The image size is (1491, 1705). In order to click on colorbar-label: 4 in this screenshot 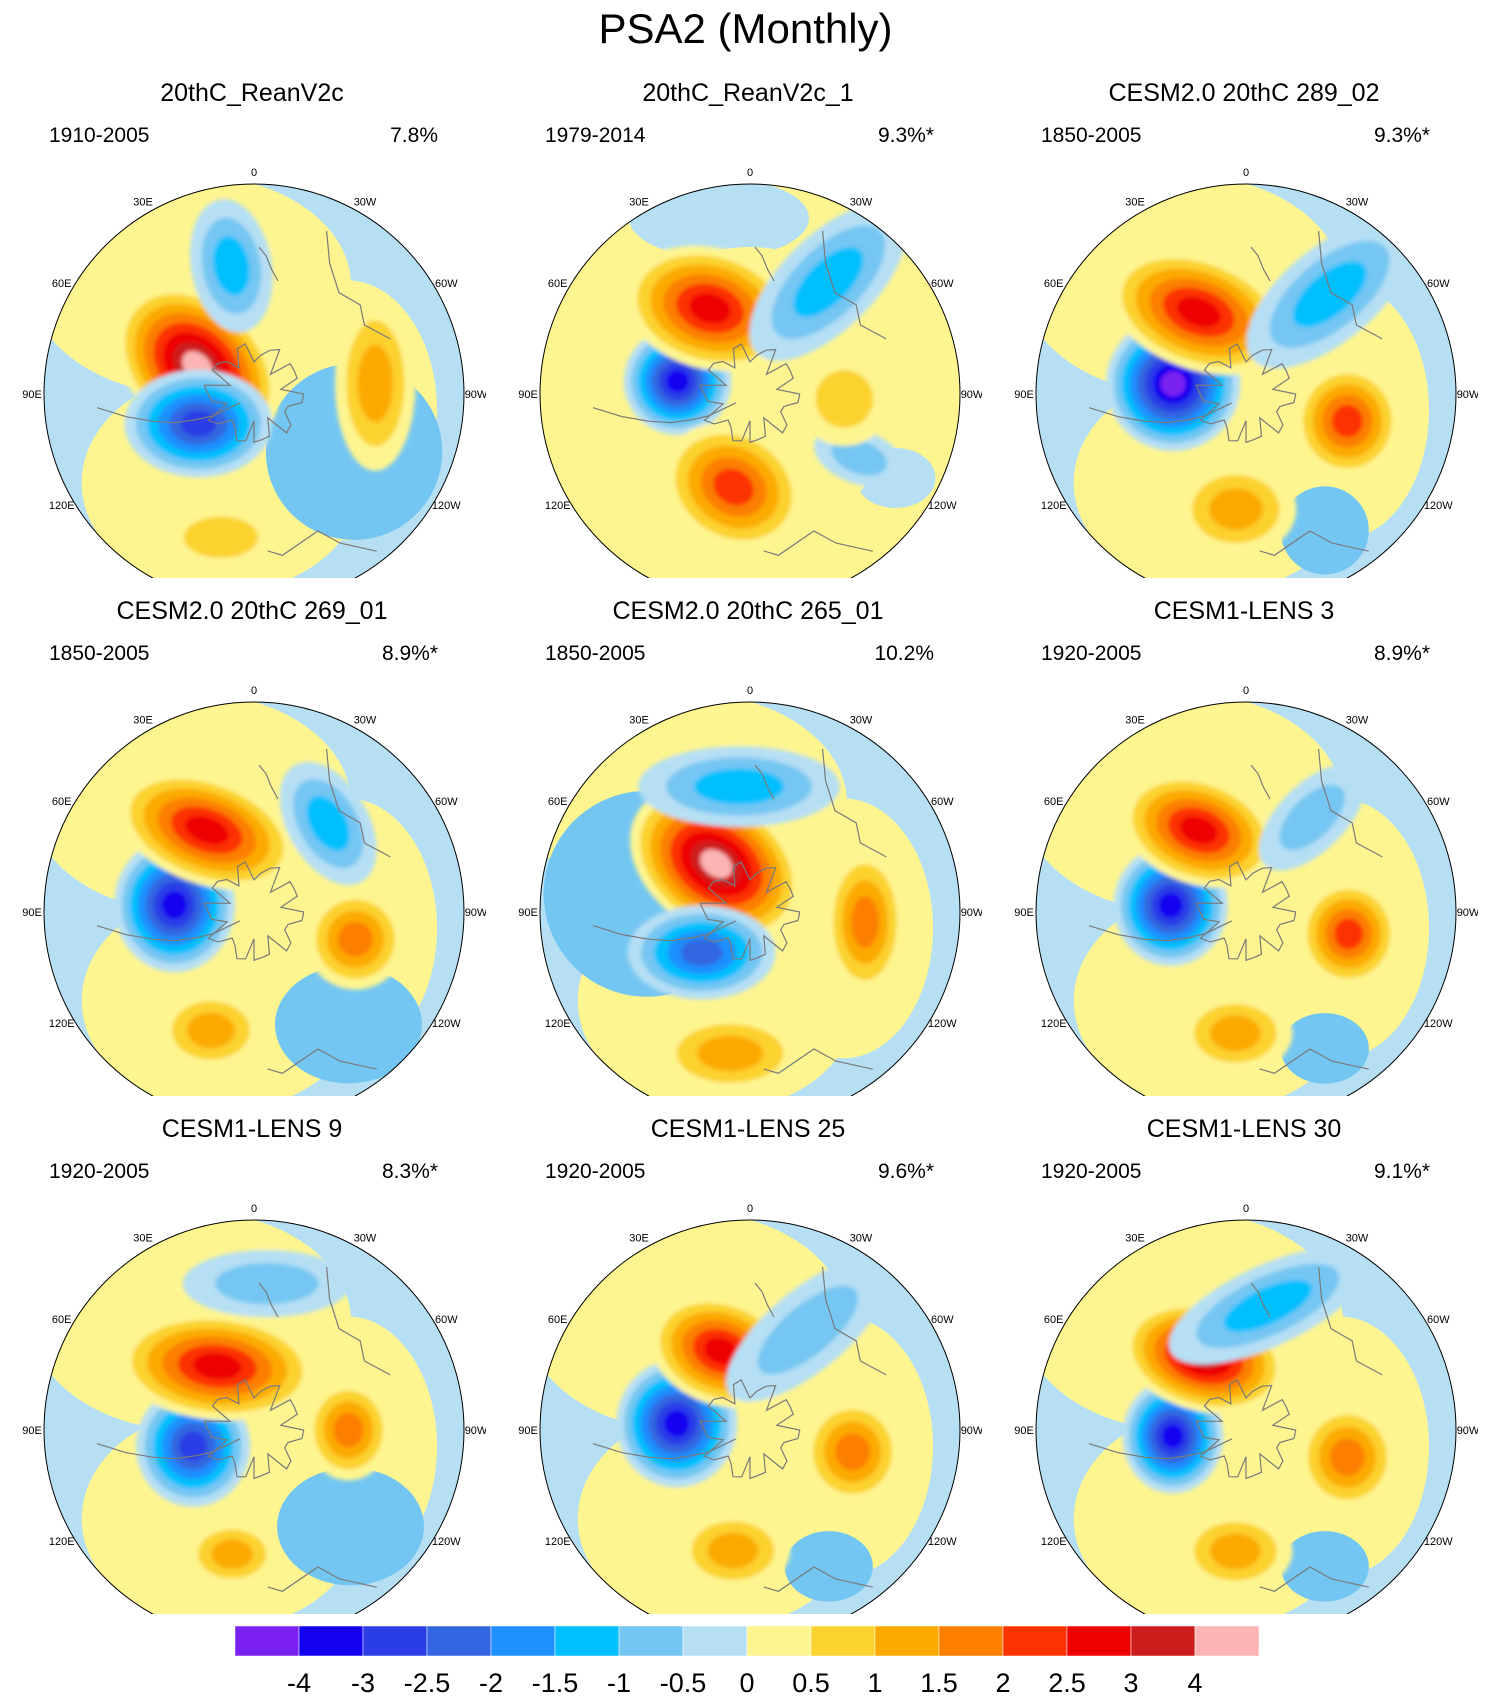, I will do `click(1194, 1683)`.